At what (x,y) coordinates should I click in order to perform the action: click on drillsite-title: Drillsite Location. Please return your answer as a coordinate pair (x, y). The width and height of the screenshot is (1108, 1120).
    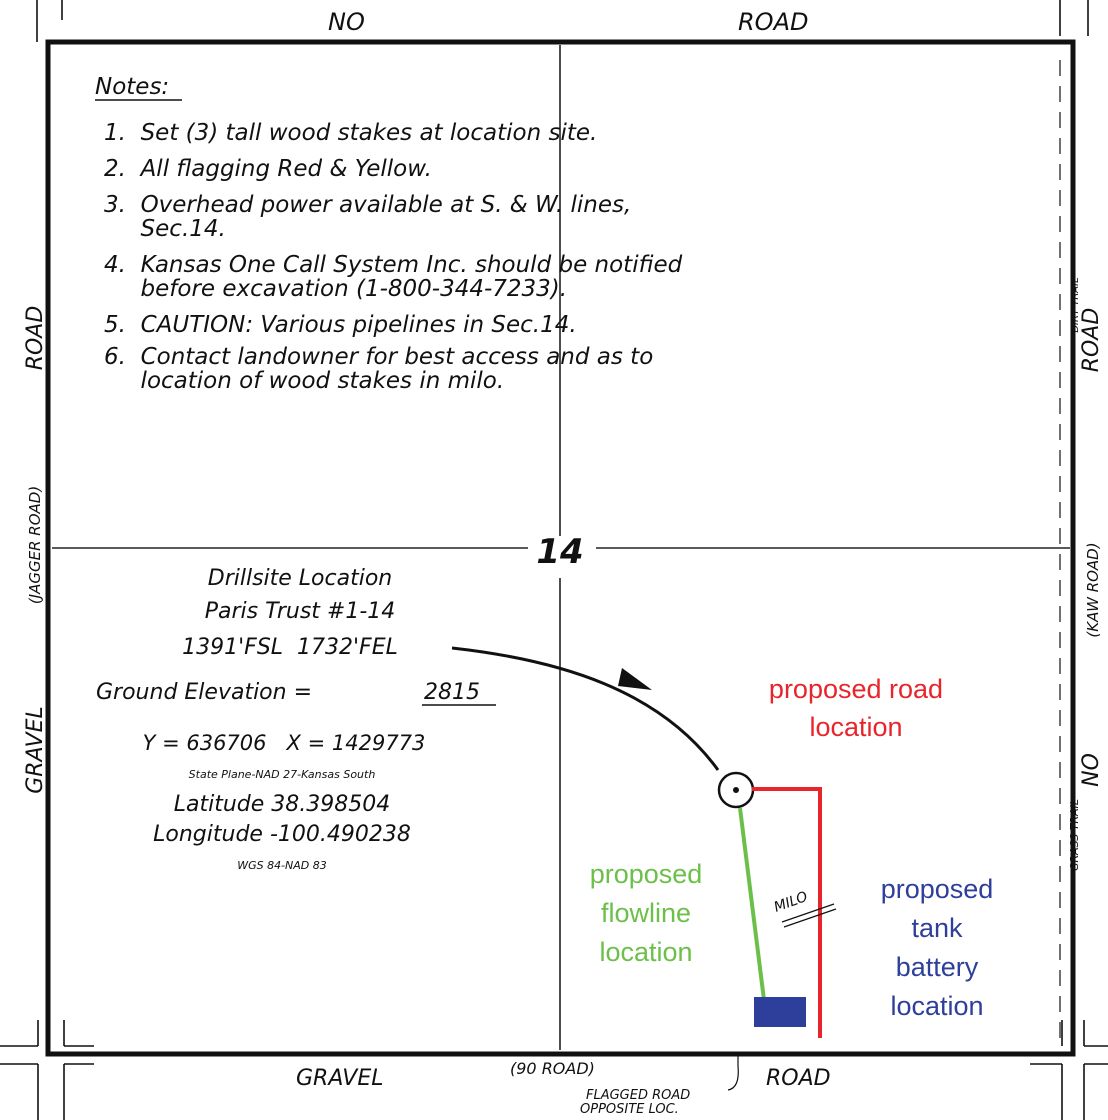
    Looking at the image, I should click on (300, 578).